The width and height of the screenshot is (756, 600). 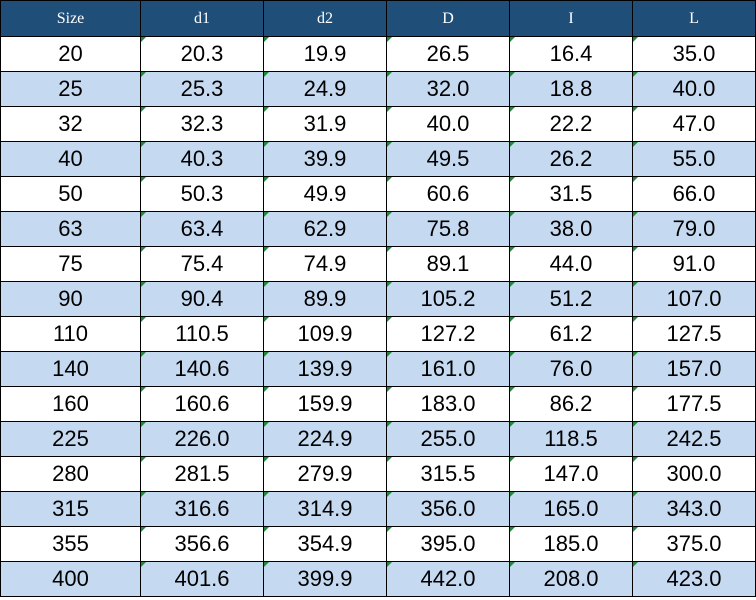 I want to click on table-cell: 160, so click(x=70, y=404).